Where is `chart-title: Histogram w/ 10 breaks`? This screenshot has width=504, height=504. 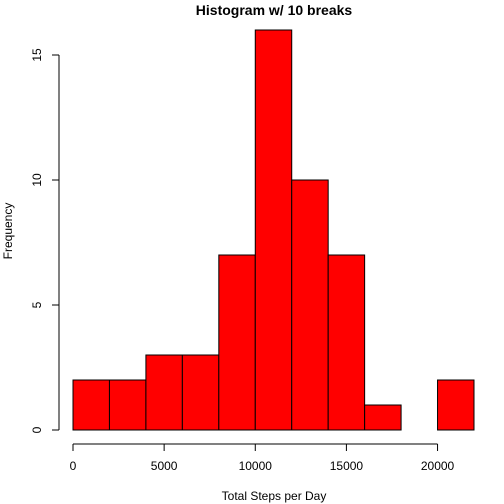
chart-title: Histogram w/ 10 breaks is located at coordinates (274, 10).